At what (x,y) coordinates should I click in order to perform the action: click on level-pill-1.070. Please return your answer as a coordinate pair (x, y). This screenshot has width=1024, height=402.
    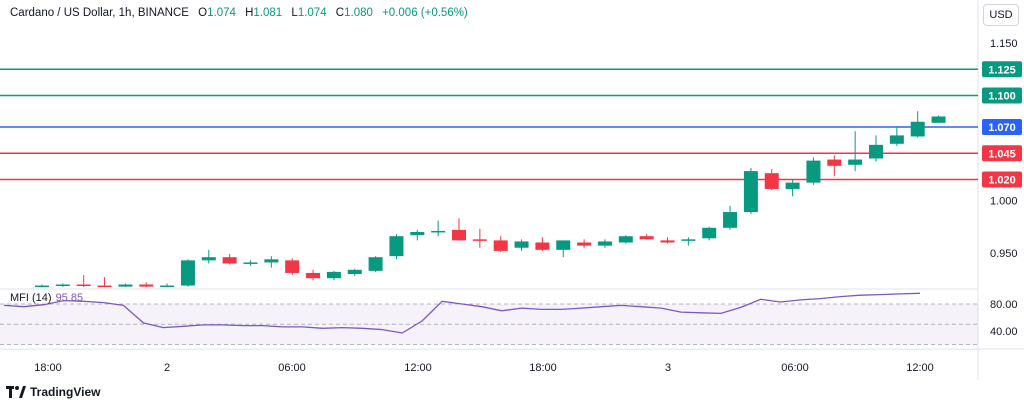
    Looking at the image, I should click on (1002, 127).